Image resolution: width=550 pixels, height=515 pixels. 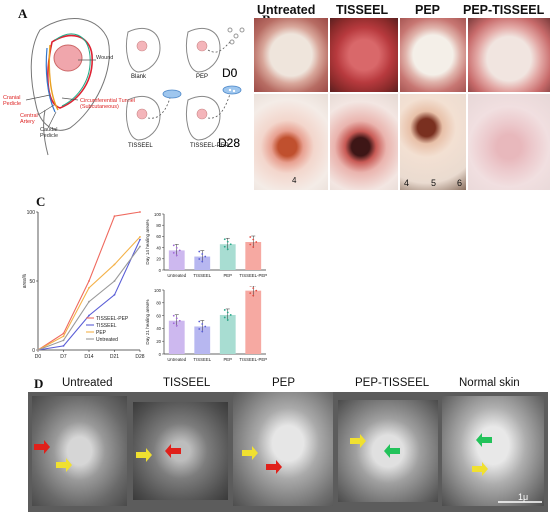 I want to click on category-label: PEP, so click(x=227, y=359).